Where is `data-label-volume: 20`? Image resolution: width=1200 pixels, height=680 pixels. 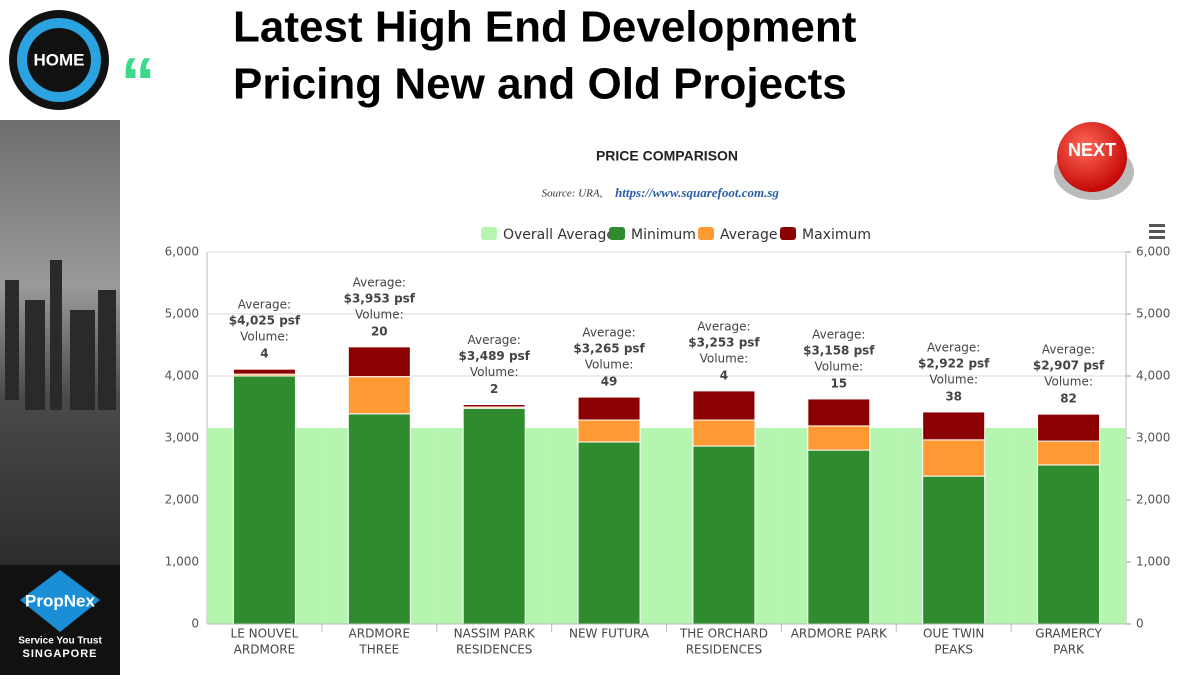 data-label-volume: 20 is located at coordinates (379, 331).